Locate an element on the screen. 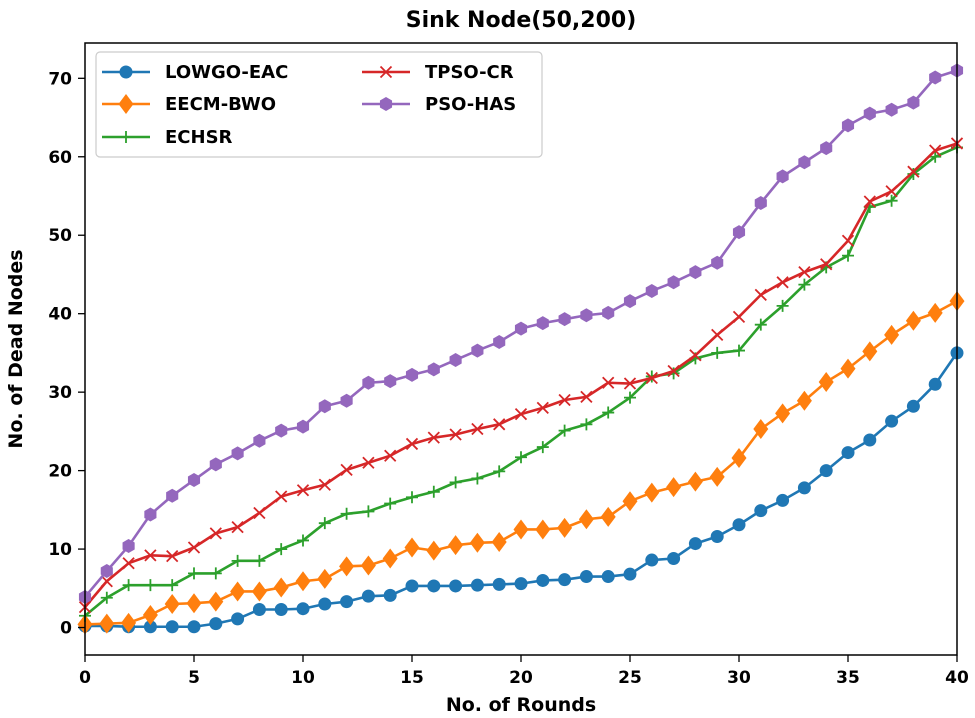 The height and width of the screenshot is (718, 975). y-tick-label: 10 is located at coordinates (60, 550).